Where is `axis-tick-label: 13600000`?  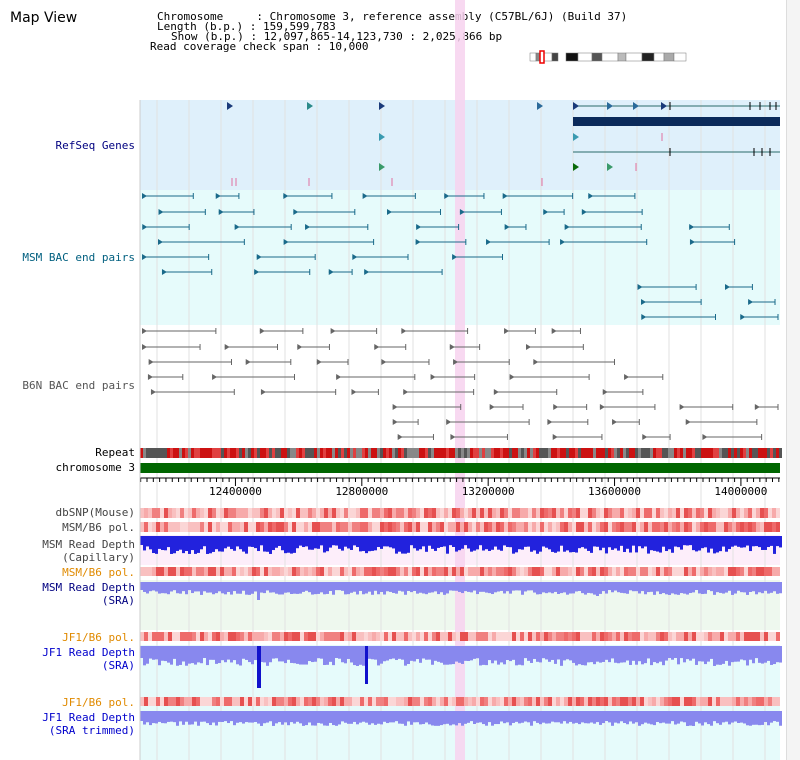 axis-tick-label: 13600000 is located at coordinates (614, 491).